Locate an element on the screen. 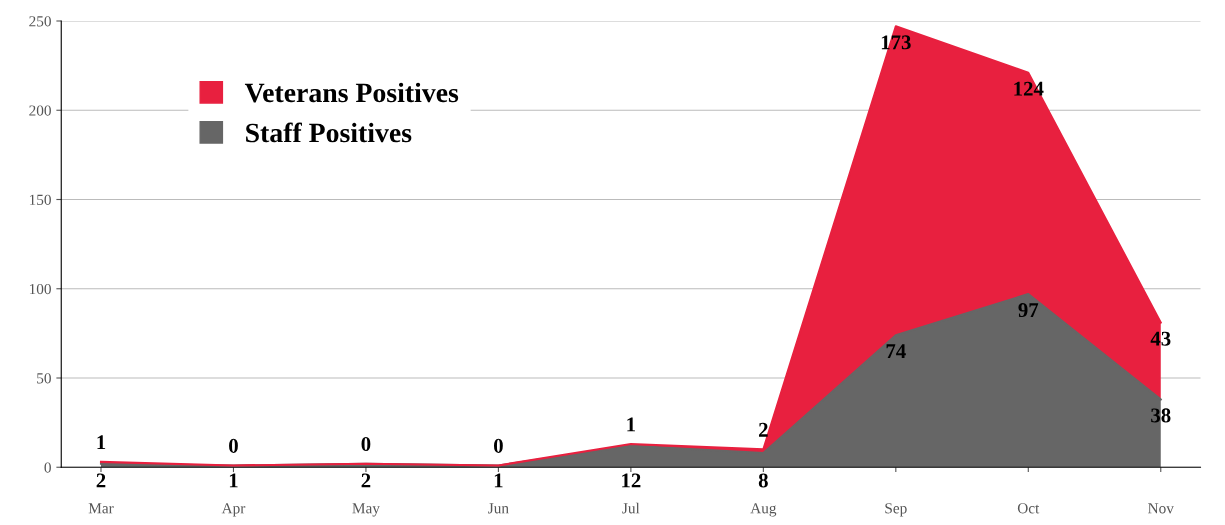  x-tick-label: May is located at coordinates (366, 510).